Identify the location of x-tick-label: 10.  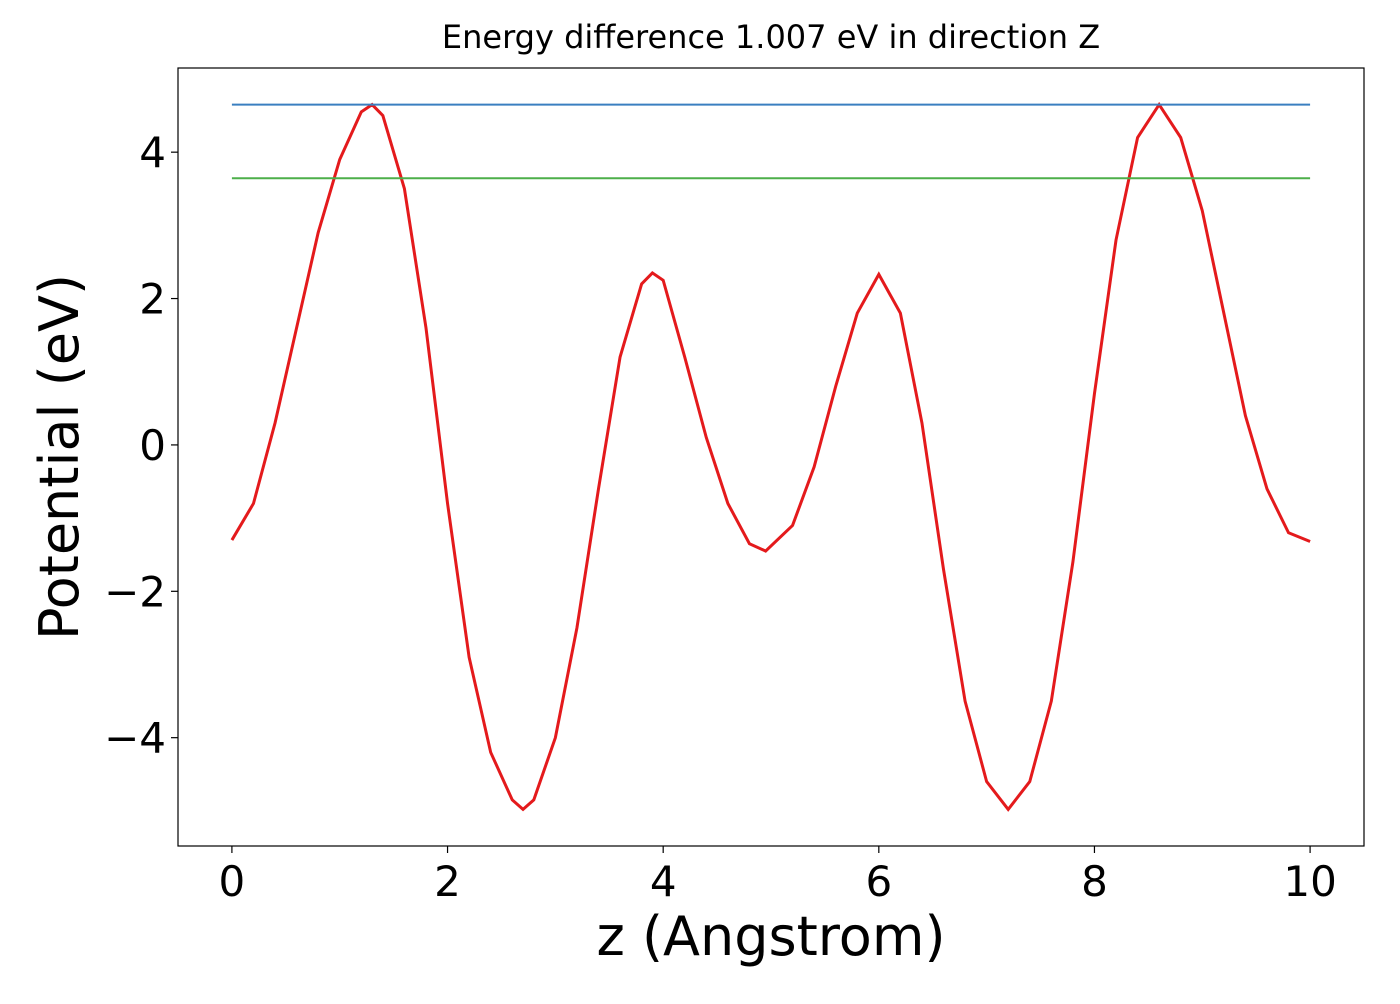
(1309, 881).